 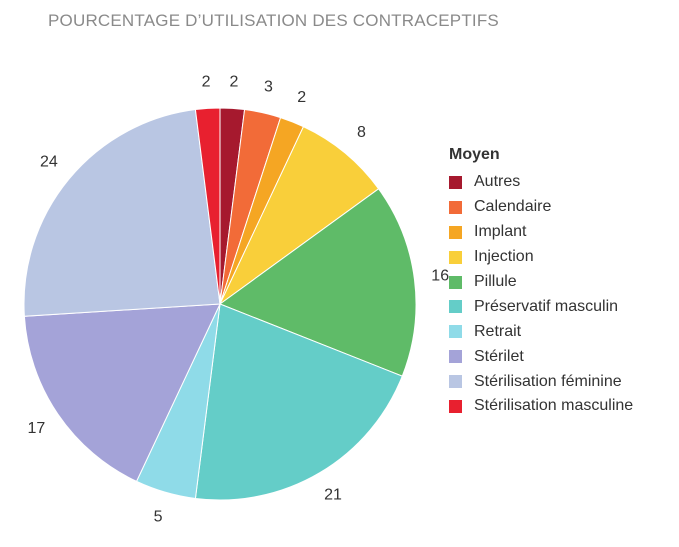 I want to click on slice-value-label: 17, so click(x=37, y=428).